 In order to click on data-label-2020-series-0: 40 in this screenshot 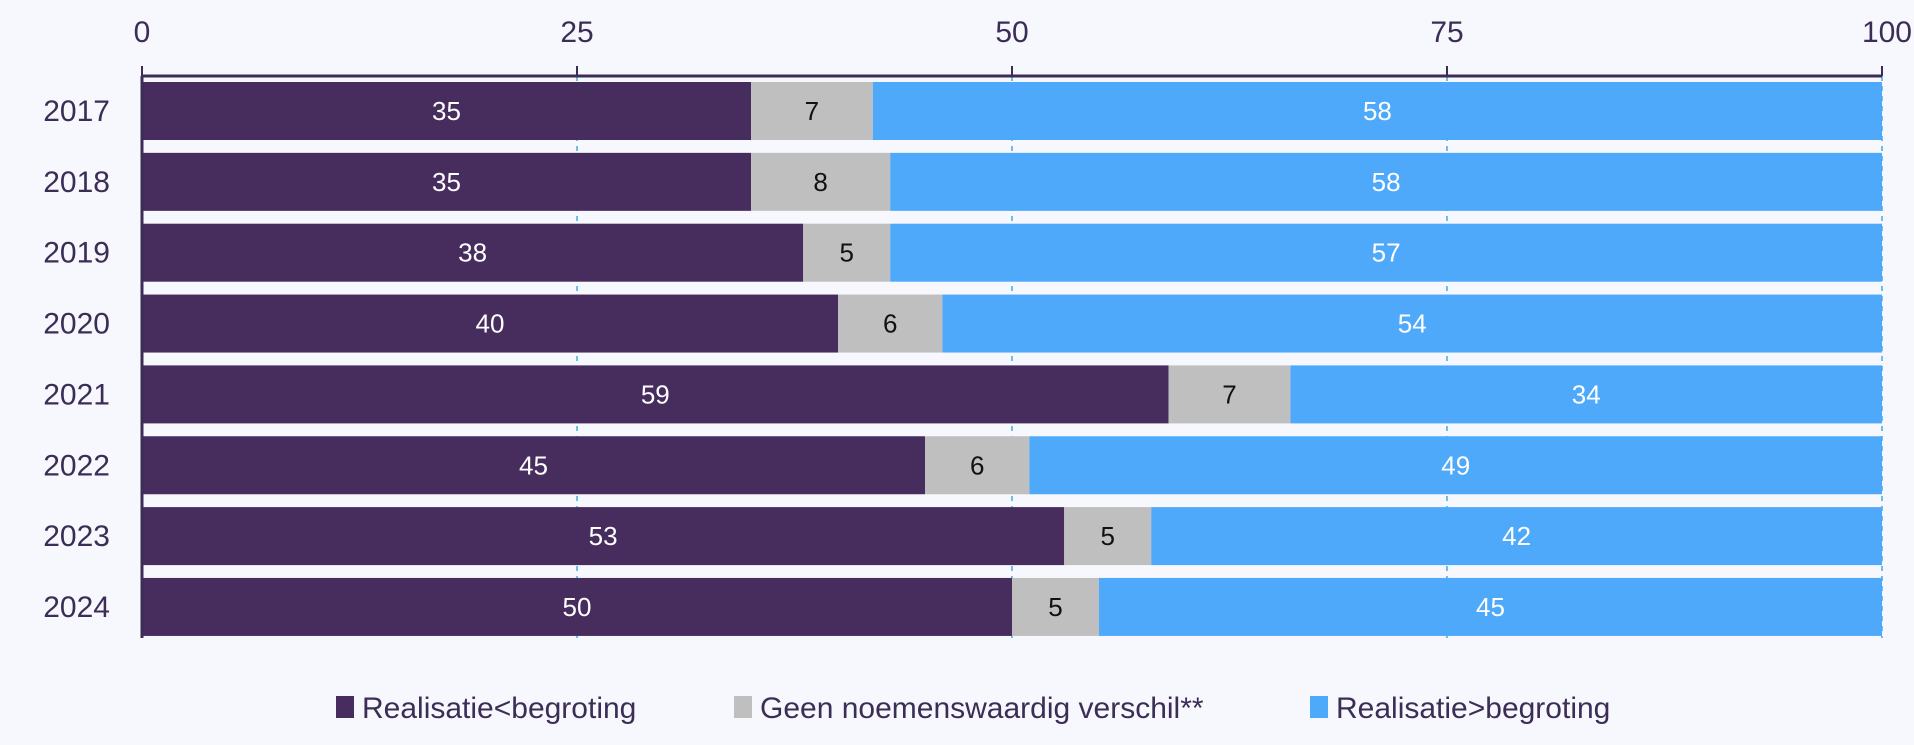, I will do `click(490, 324)`.